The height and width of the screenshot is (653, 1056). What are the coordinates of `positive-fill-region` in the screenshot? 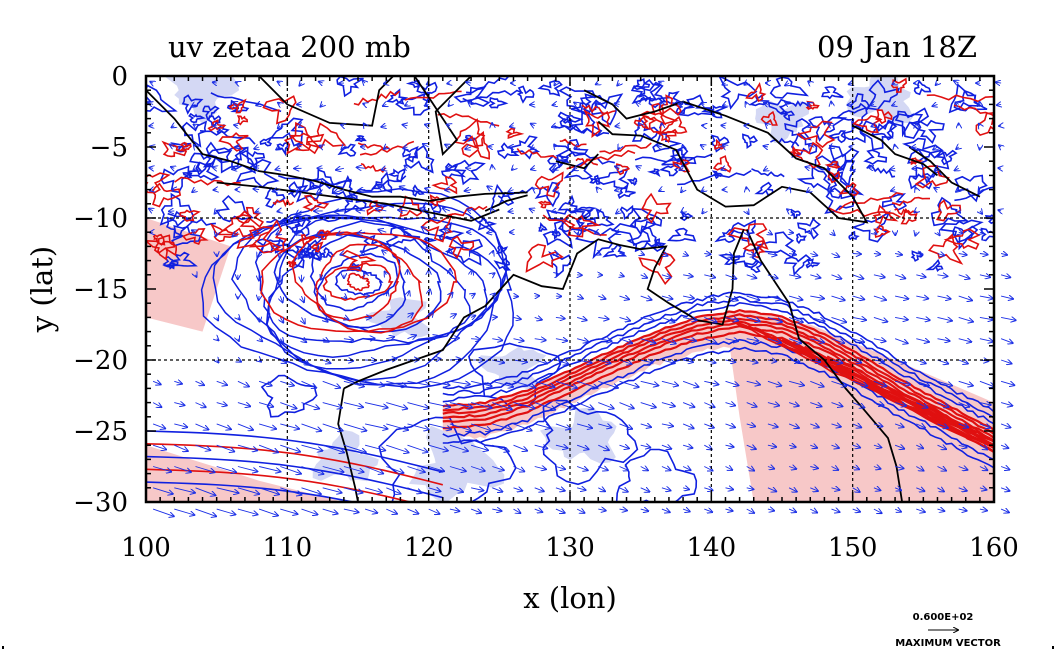 It's located at (245, 473).